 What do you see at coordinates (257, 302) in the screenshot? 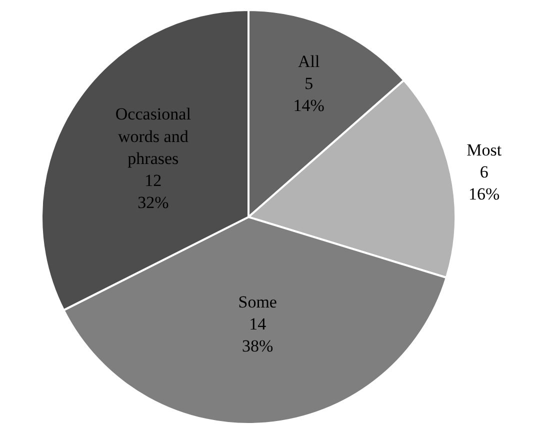
I see `slice-label: Some` at bounding box center [257, 302].